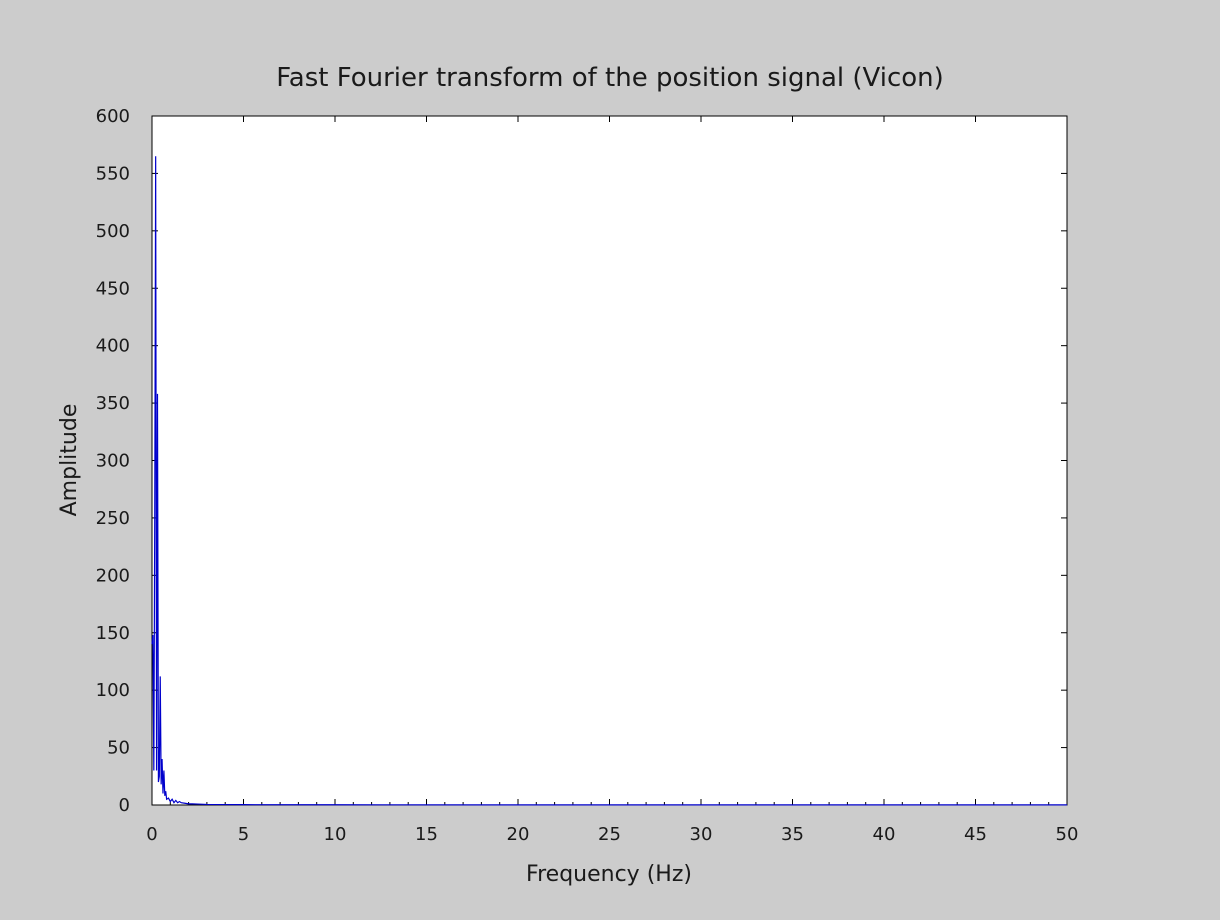 The height and width of the screenshot is (920, 1220). I want to click on y-tick-label: 200, so click(113, 575).